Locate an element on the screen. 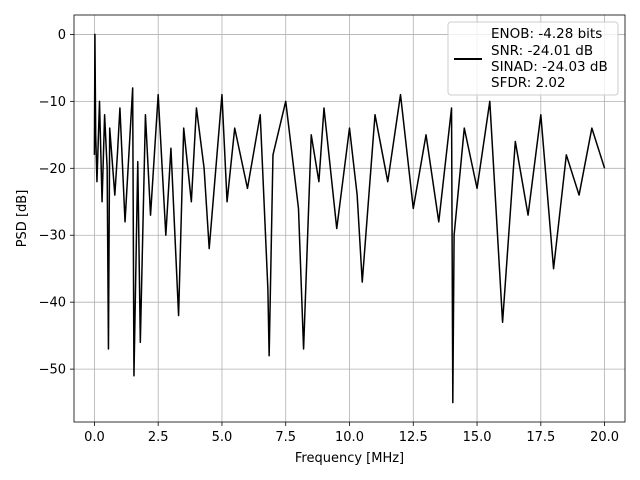 Image resolution: width=640 pixels, height=480 pixels. x-axis-label: Frequency [MHz] is located at coordinates (349, 458).